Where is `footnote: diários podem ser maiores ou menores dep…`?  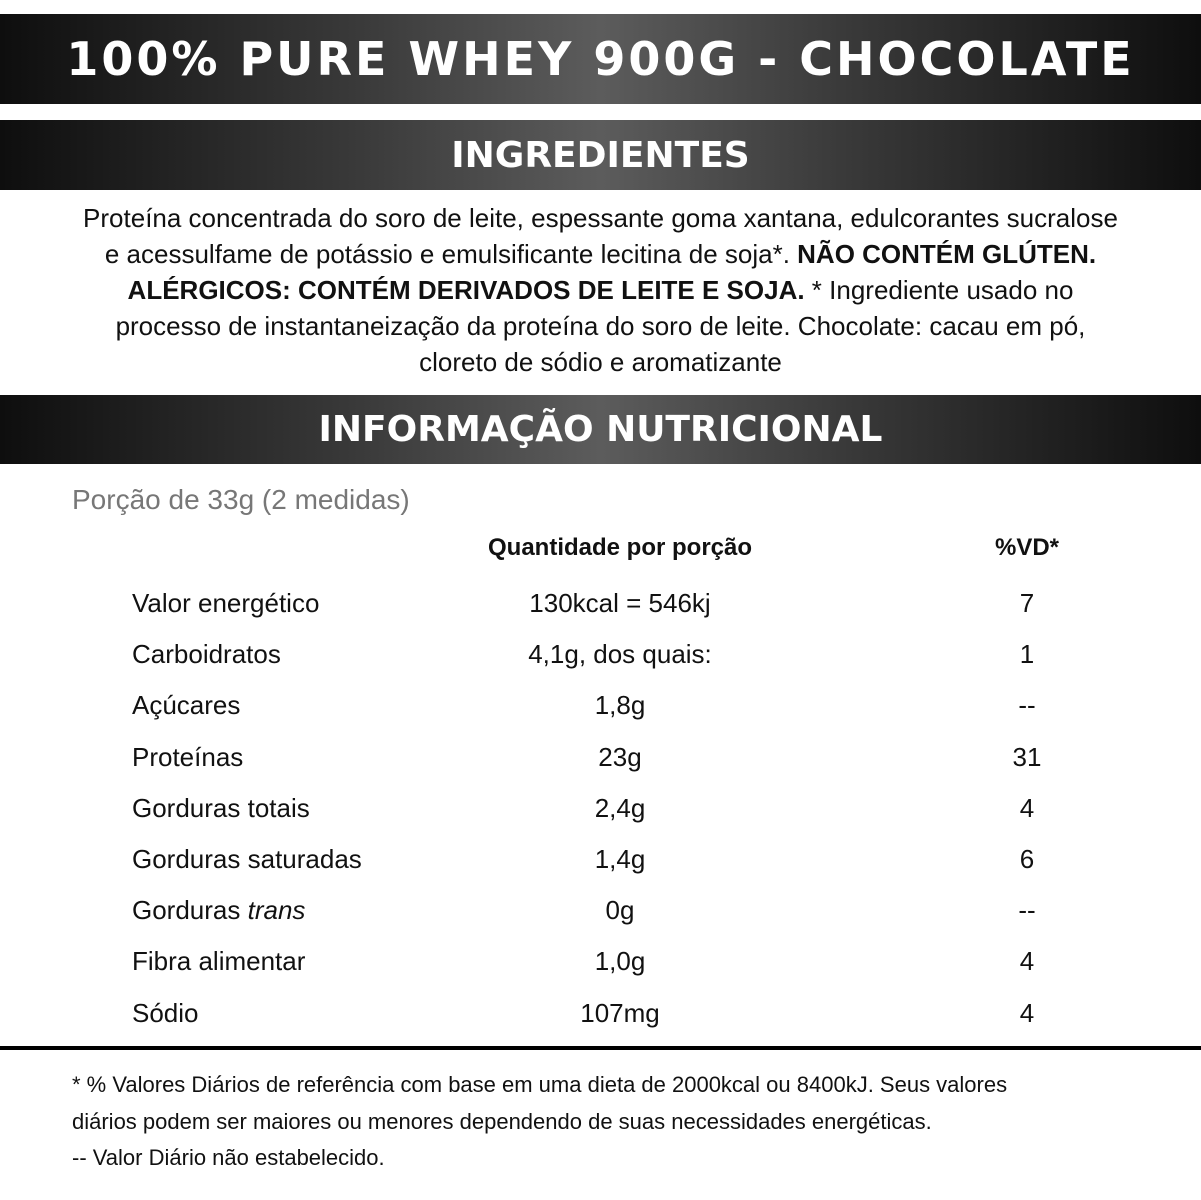 footnote: diários podem ser maiores ou menores dep… is located at coordinates (502, 1121).